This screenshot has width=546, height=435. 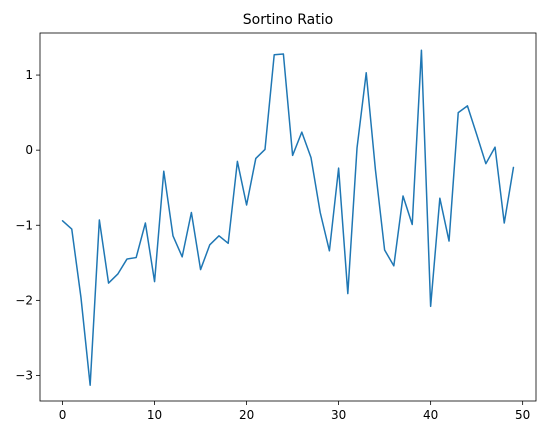 I want to click on x-tick-label: 50, so click(x=522, y=415).